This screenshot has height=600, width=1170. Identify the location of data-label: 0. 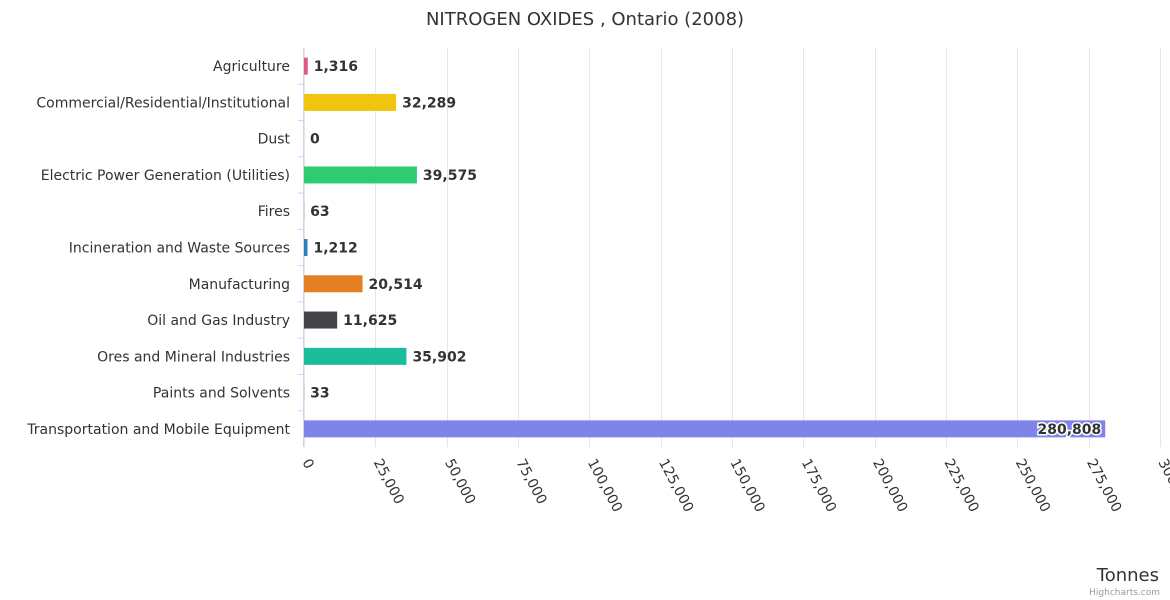
(315, 140).